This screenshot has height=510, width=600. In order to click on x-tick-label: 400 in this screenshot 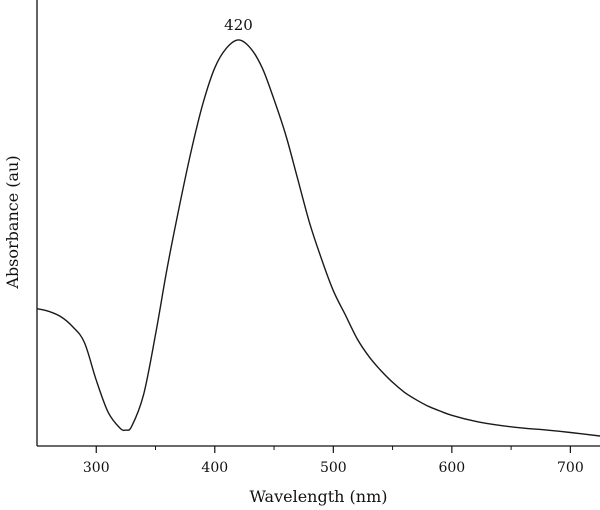, I will do `click(214, 468)`.